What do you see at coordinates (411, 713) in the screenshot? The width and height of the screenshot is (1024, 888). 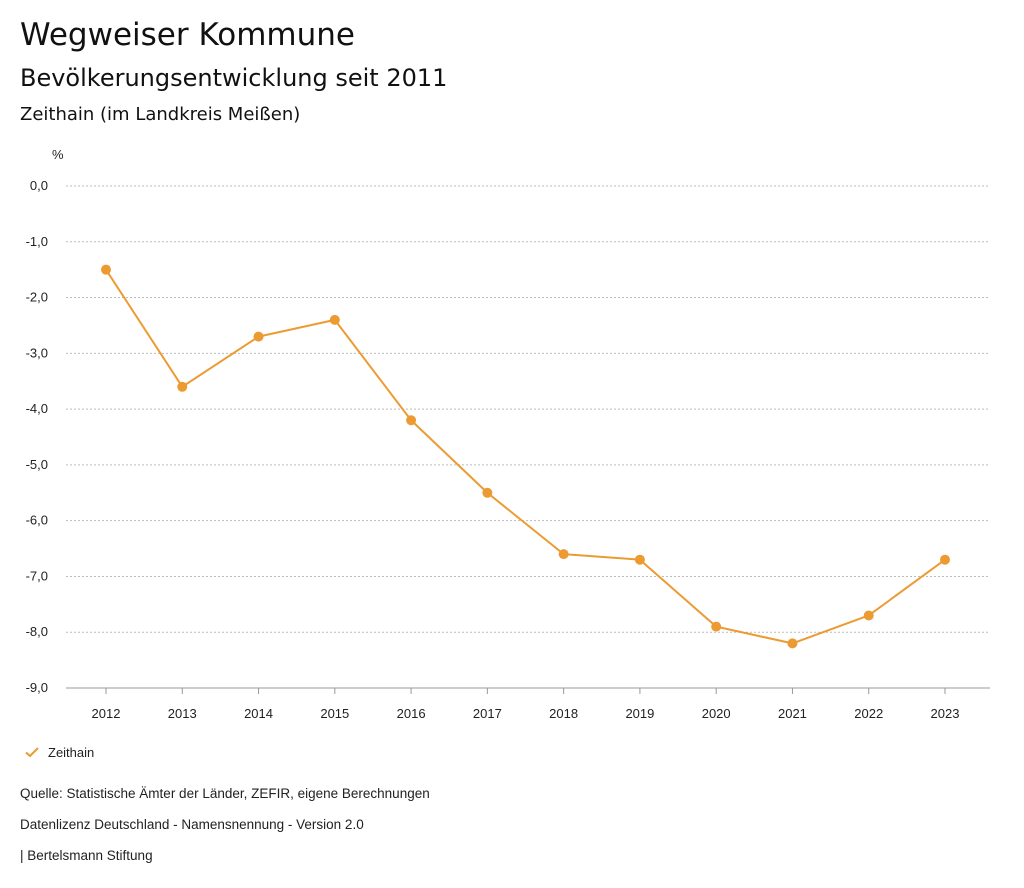 I see `x-tick-label: 2016` at bounding box center [411, 713].